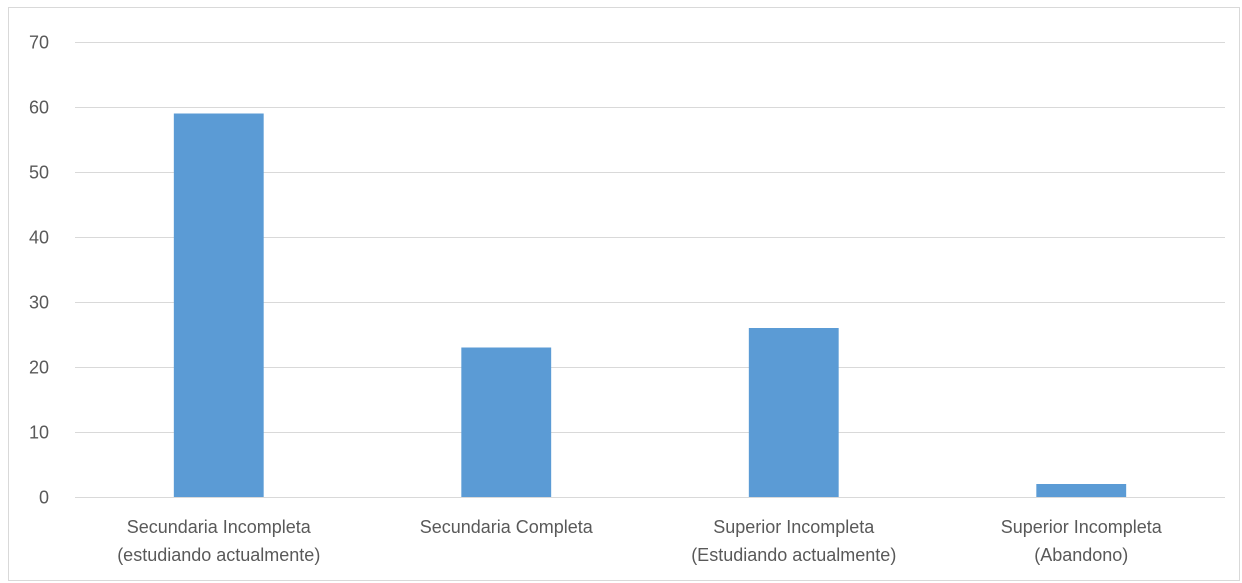 This screenshot has height=583, width=1242. Describe the element at coordinates (44, 498) in the screenshot. I see `y-tick-label: 0` at that location.